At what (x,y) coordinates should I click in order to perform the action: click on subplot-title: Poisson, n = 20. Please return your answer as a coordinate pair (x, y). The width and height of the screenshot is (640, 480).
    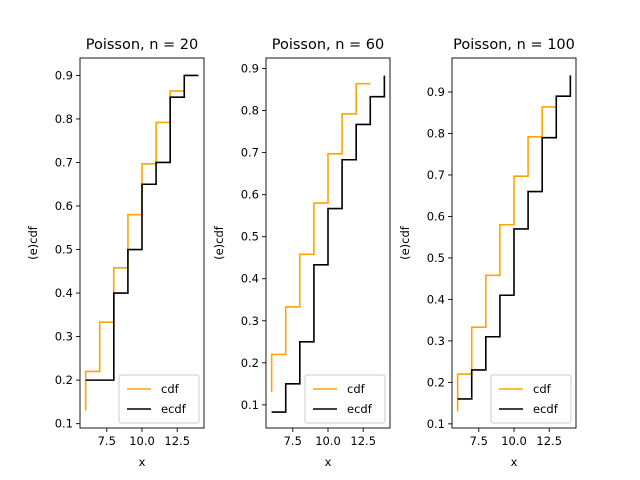
    Looking at the image, I should click on (142, 45).